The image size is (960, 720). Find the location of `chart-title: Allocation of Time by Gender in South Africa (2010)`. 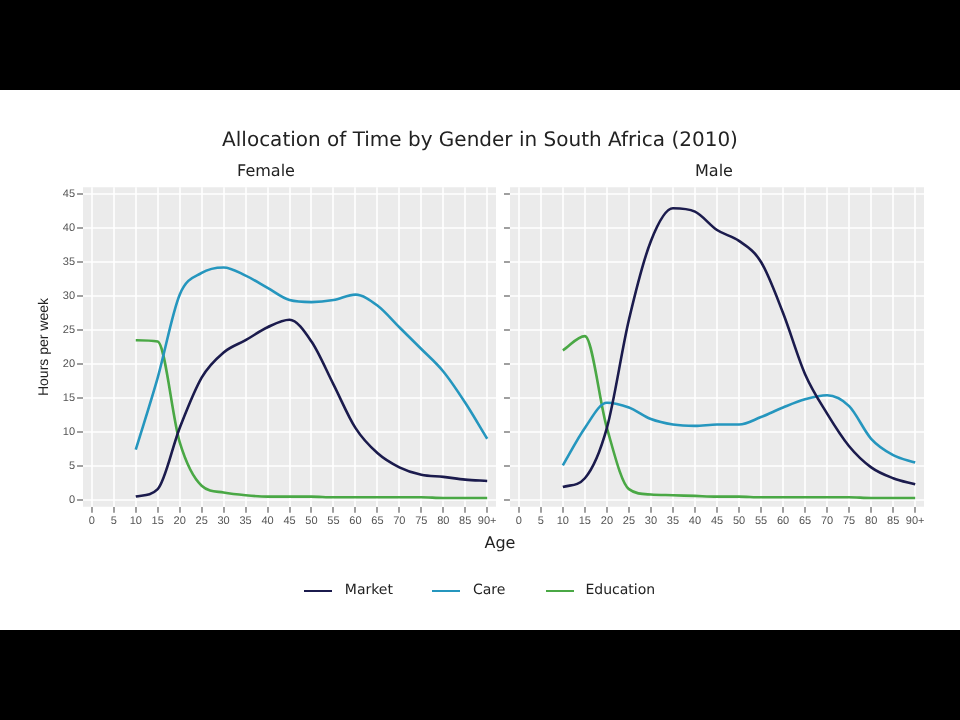

chart-title: Allocation of Time by Gender in South Africa (2010) is located at coordinates (480, 141).